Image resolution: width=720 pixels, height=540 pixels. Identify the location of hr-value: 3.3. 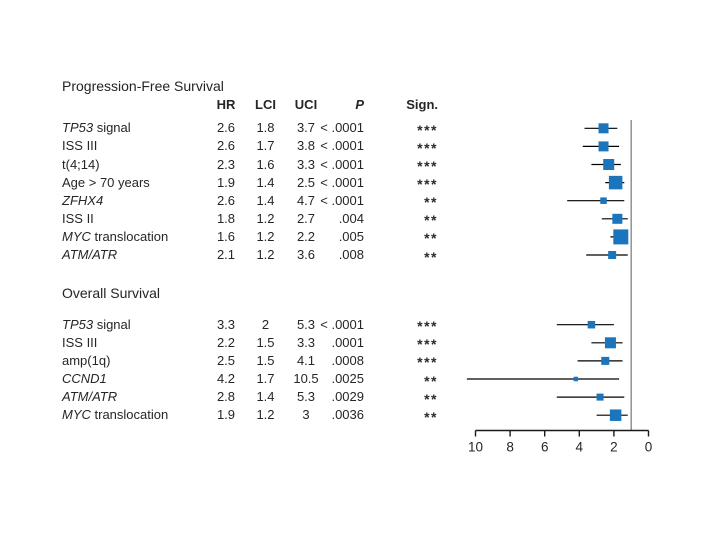
(226, 324).